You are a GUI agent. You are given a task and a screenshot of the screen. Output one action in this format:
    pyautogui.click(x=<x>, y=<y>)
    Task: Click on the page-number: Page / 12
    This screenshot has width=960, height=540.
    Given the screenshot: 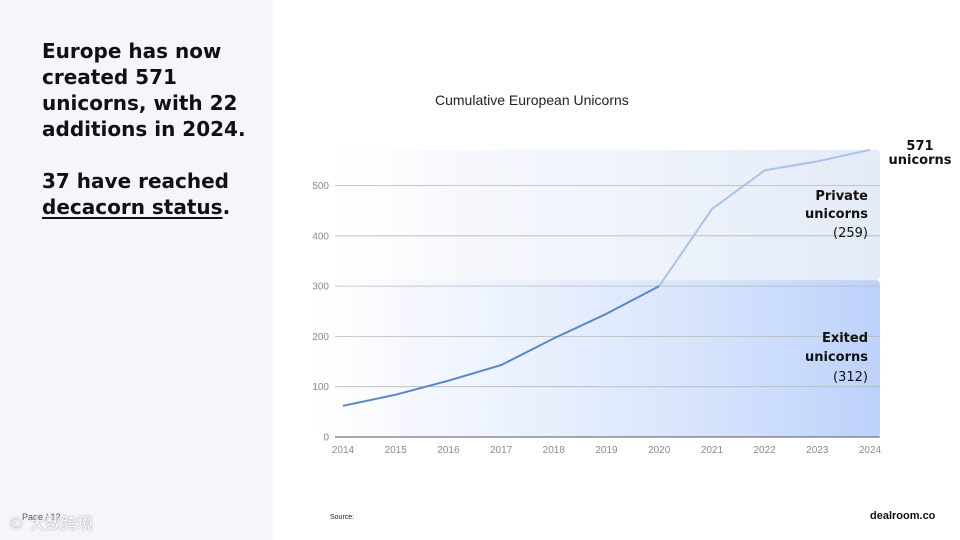 What is the action you would take?
    pyautogui.click(x=41, y=517)
    